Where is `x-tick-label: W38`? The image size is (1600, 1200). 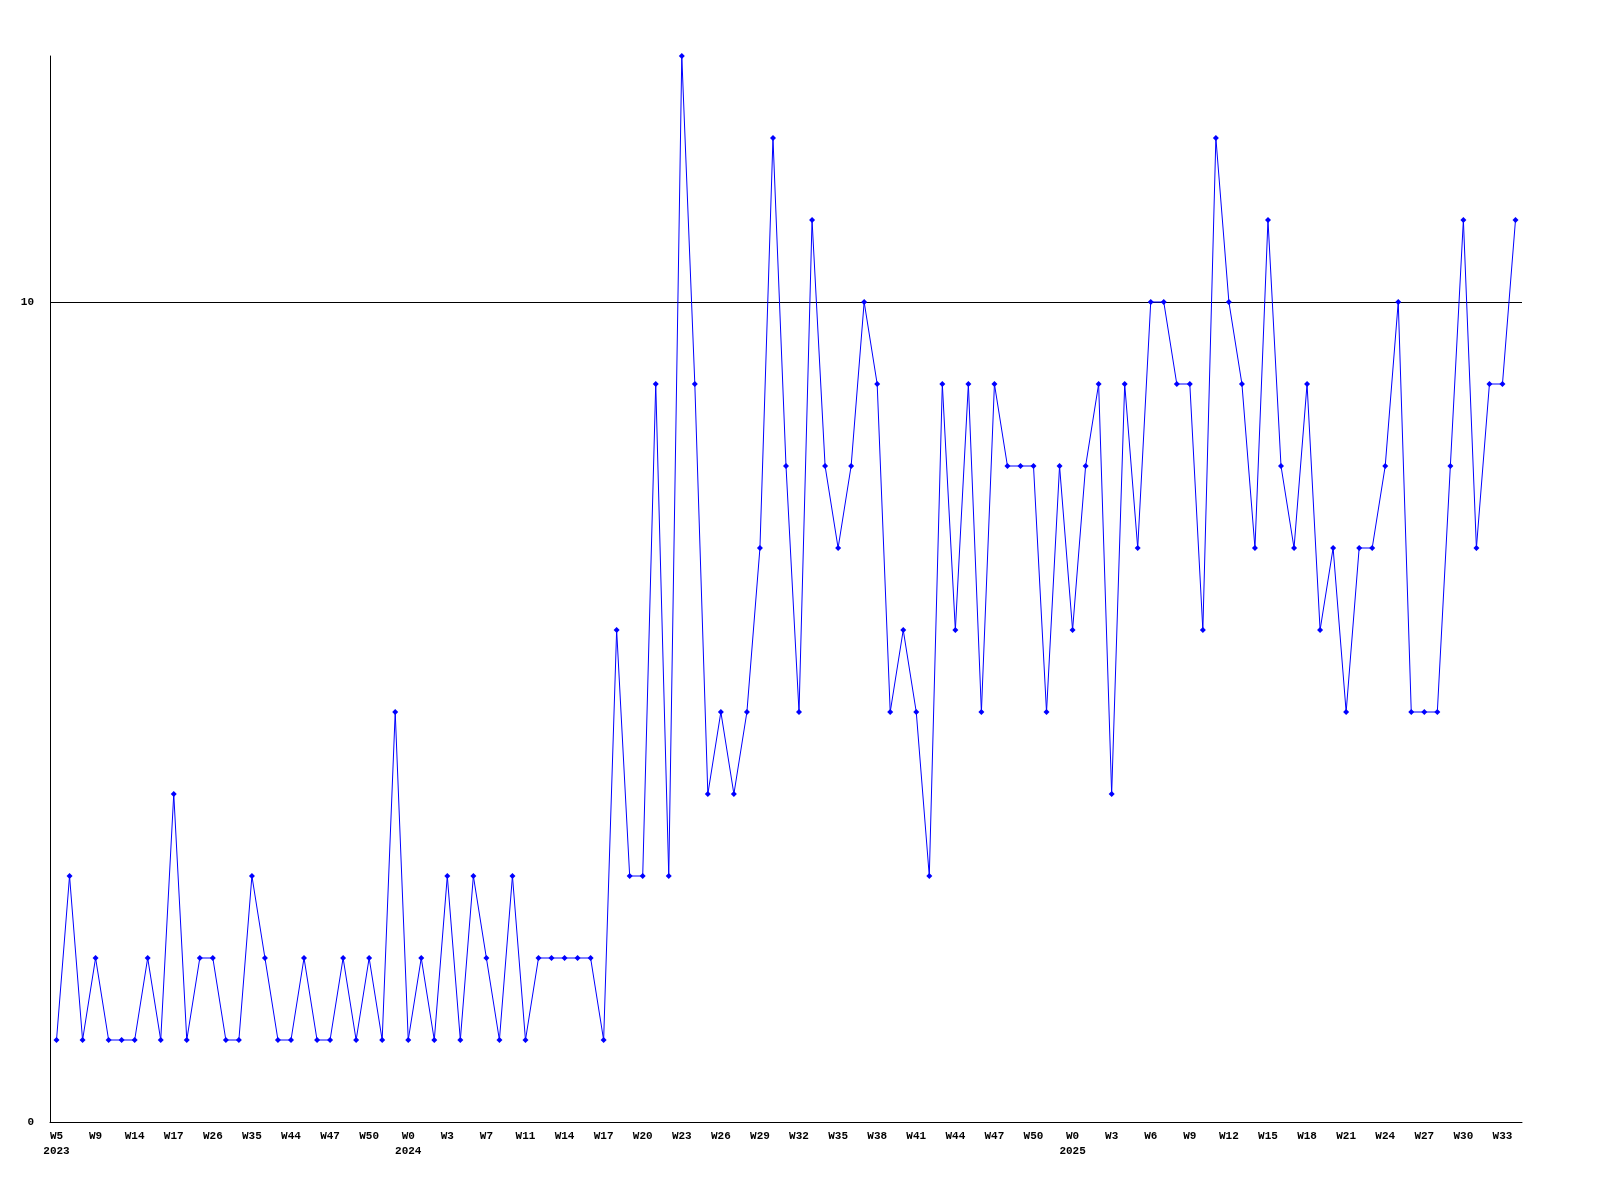
x-tick-label: W38 is located at coordinates (877, 1135).